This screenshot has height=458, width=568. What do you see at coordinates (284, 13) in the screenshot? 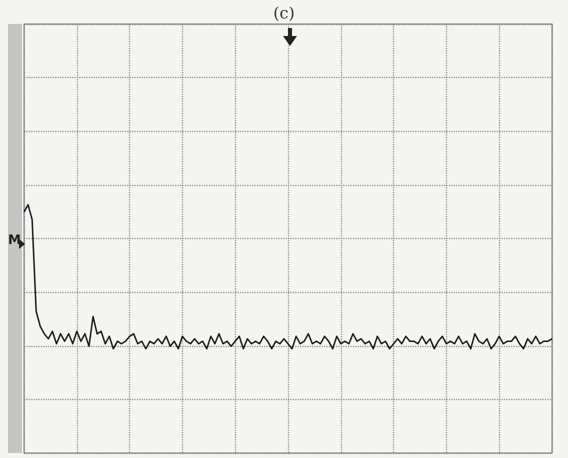
I see `chart-title: (c)` at bounding box center [284, 13].